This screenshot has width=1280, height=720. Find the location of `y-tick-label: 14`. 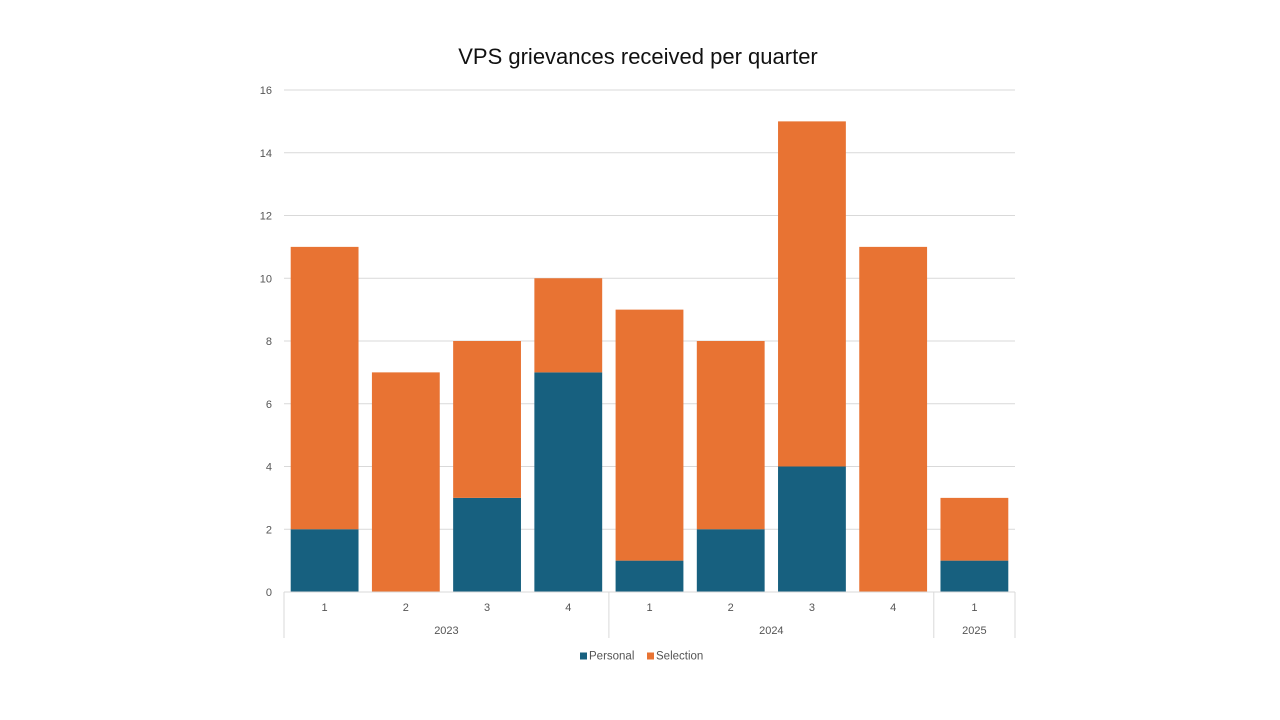

y-tick-label: 14 is located at coordinates (266, 154).